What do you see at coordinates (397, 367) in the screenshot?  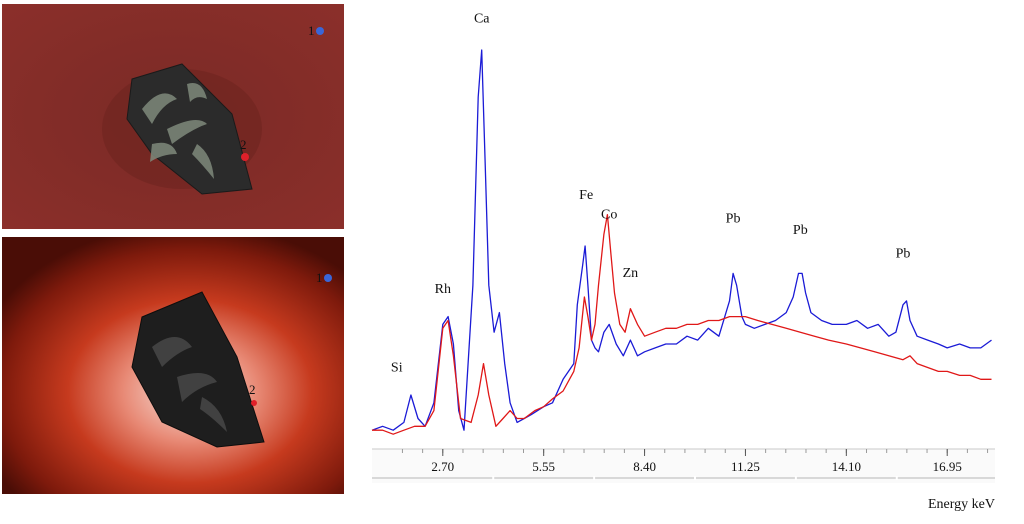 I see `peak-label-si: Si` at bounding box center [397, 367].